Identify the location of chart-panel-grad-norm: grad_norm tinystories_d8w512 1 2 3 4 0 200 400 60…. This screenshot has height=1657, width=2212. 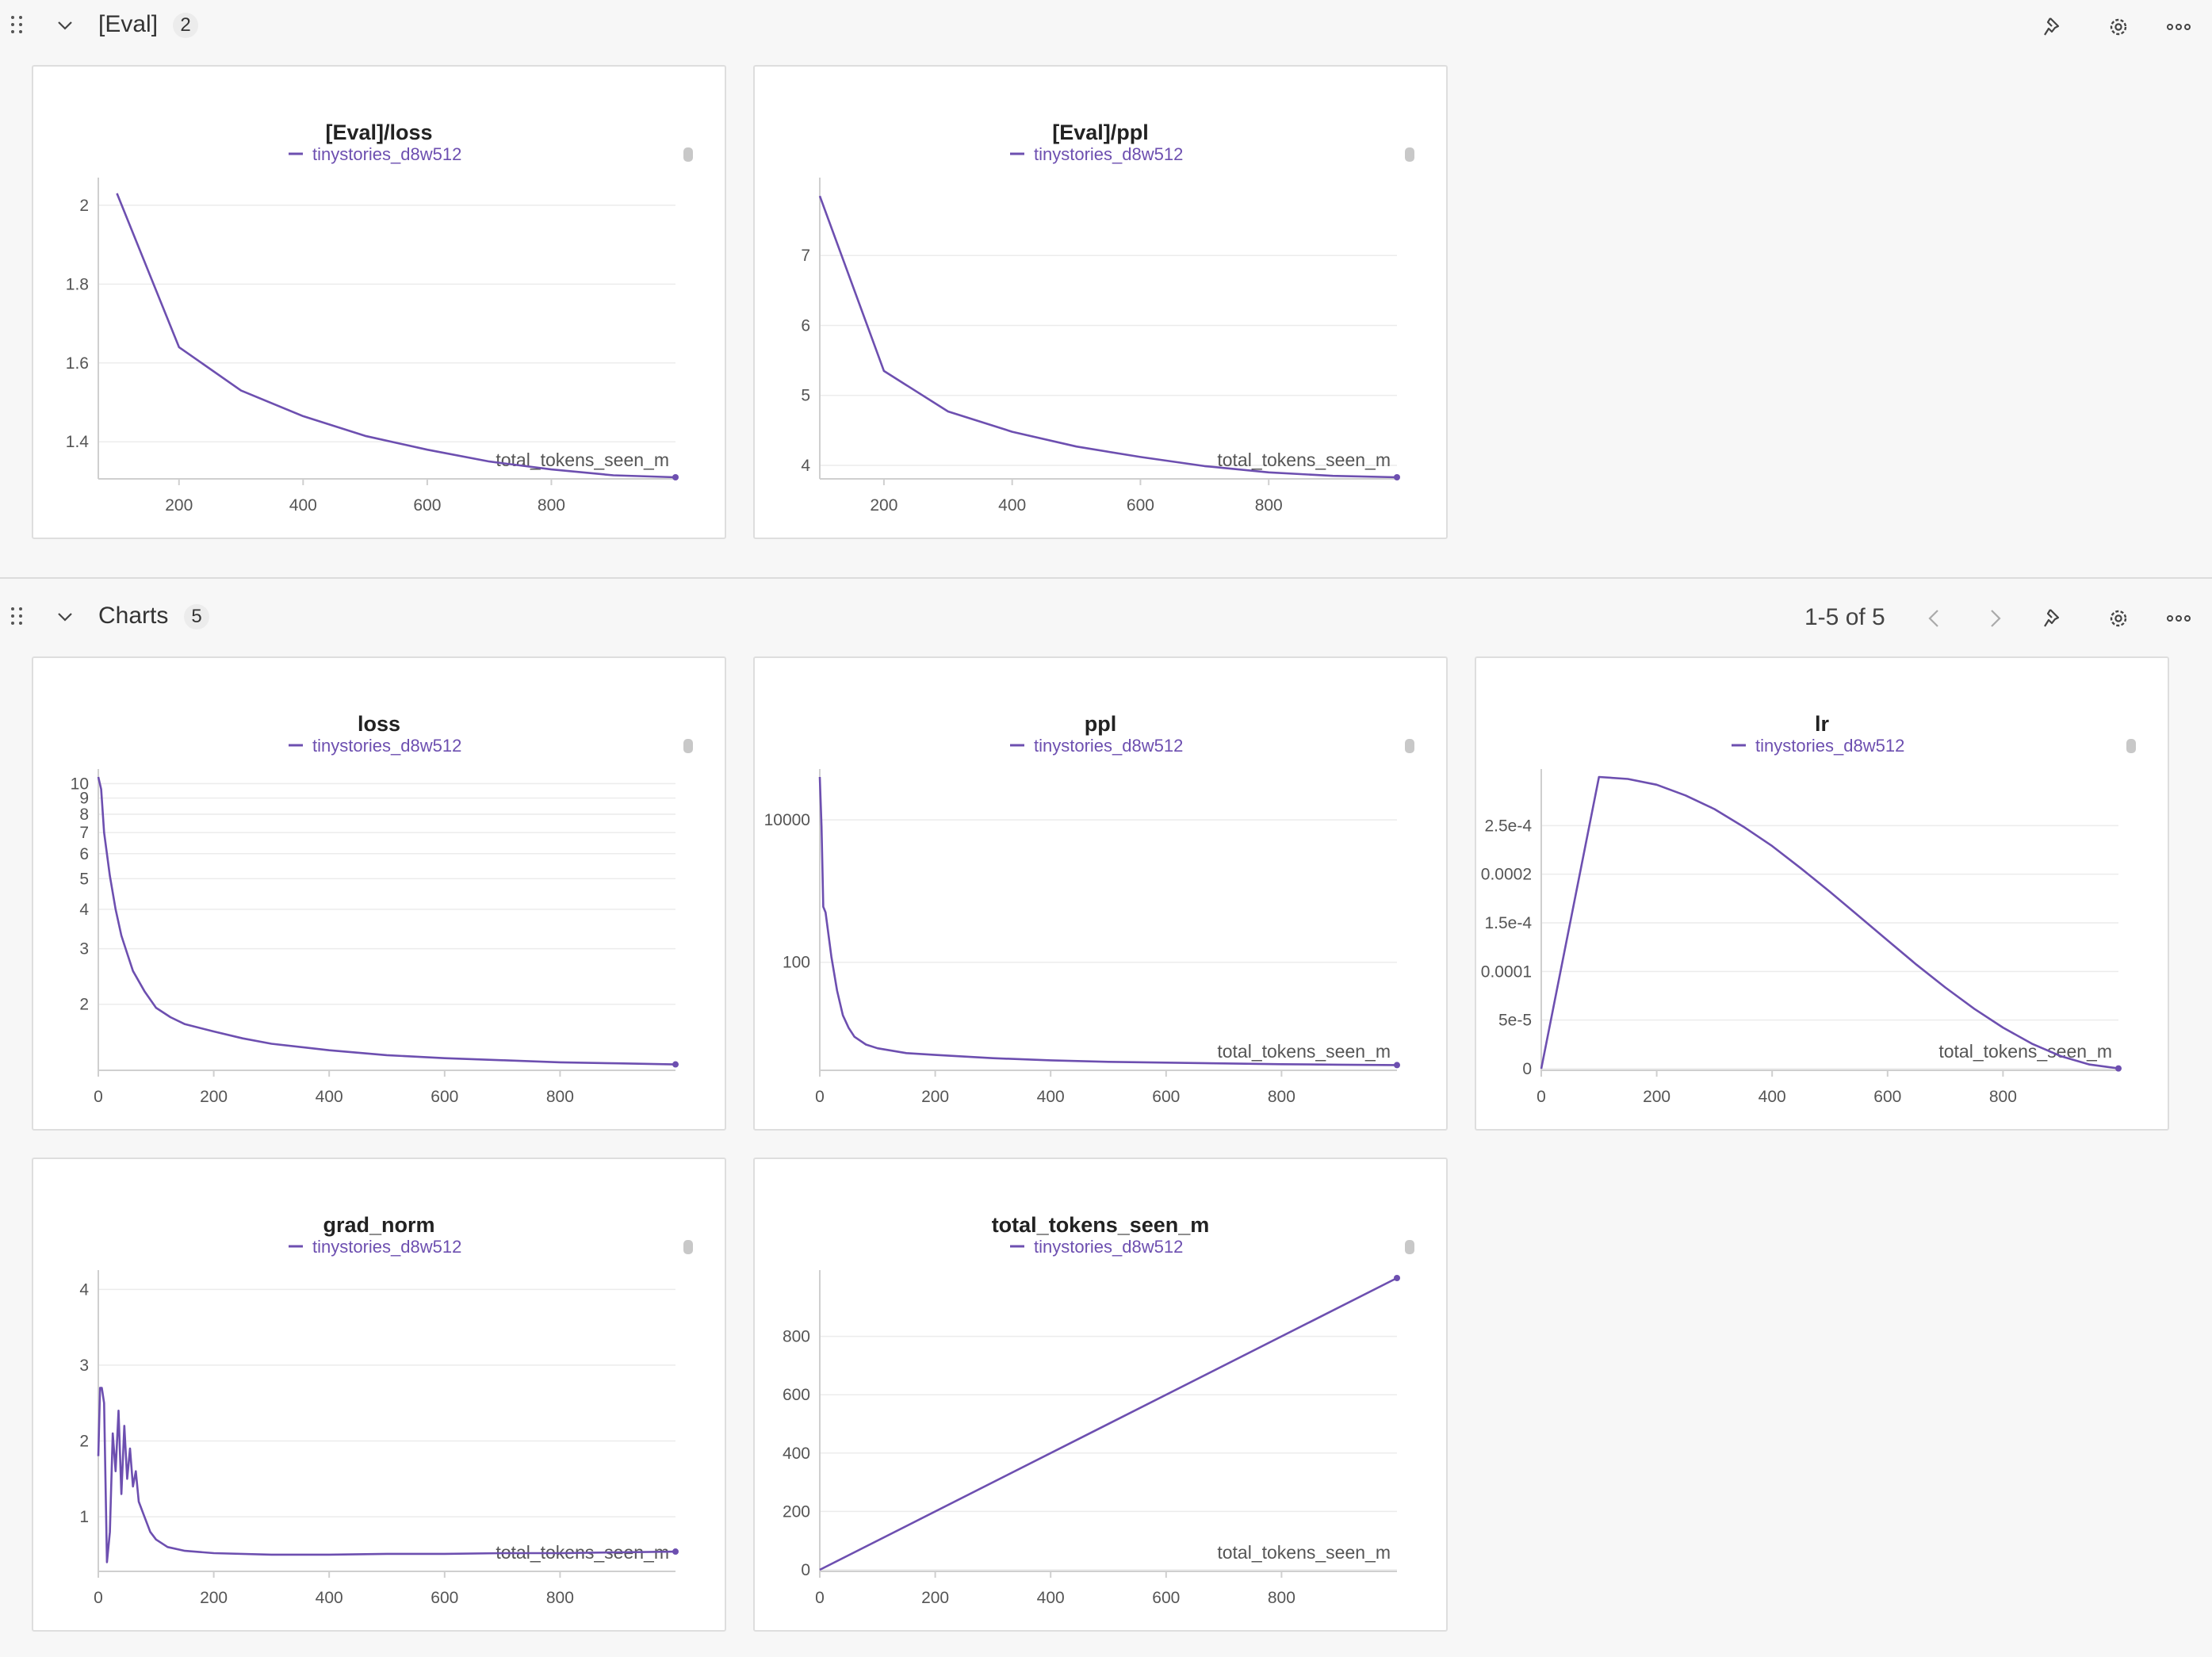
(379, 1395).